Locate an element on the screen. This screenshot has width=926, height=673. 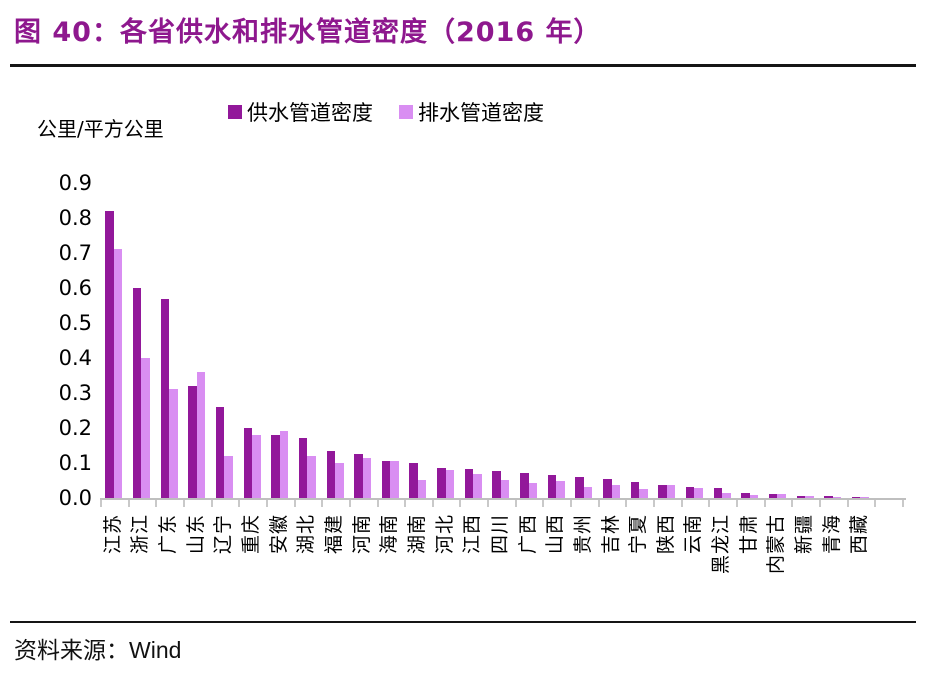
legend-swatch-supply-icon is located at coordinates (235, 112).